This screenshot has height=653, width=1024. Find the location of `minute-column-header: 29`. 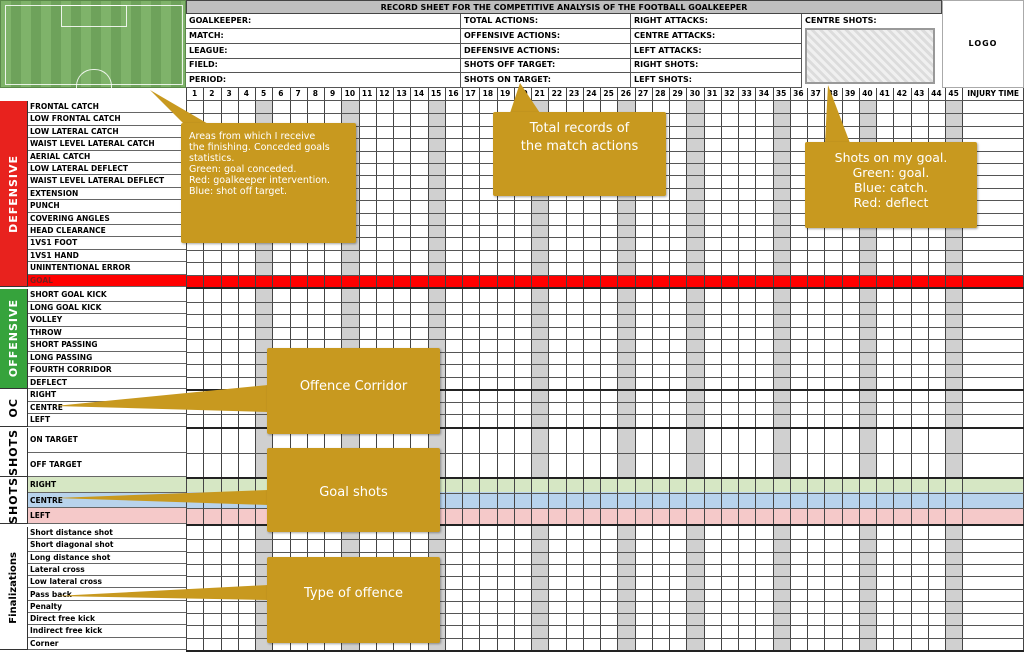

minute-column-header: 29 is located at coordinates (677, 93).